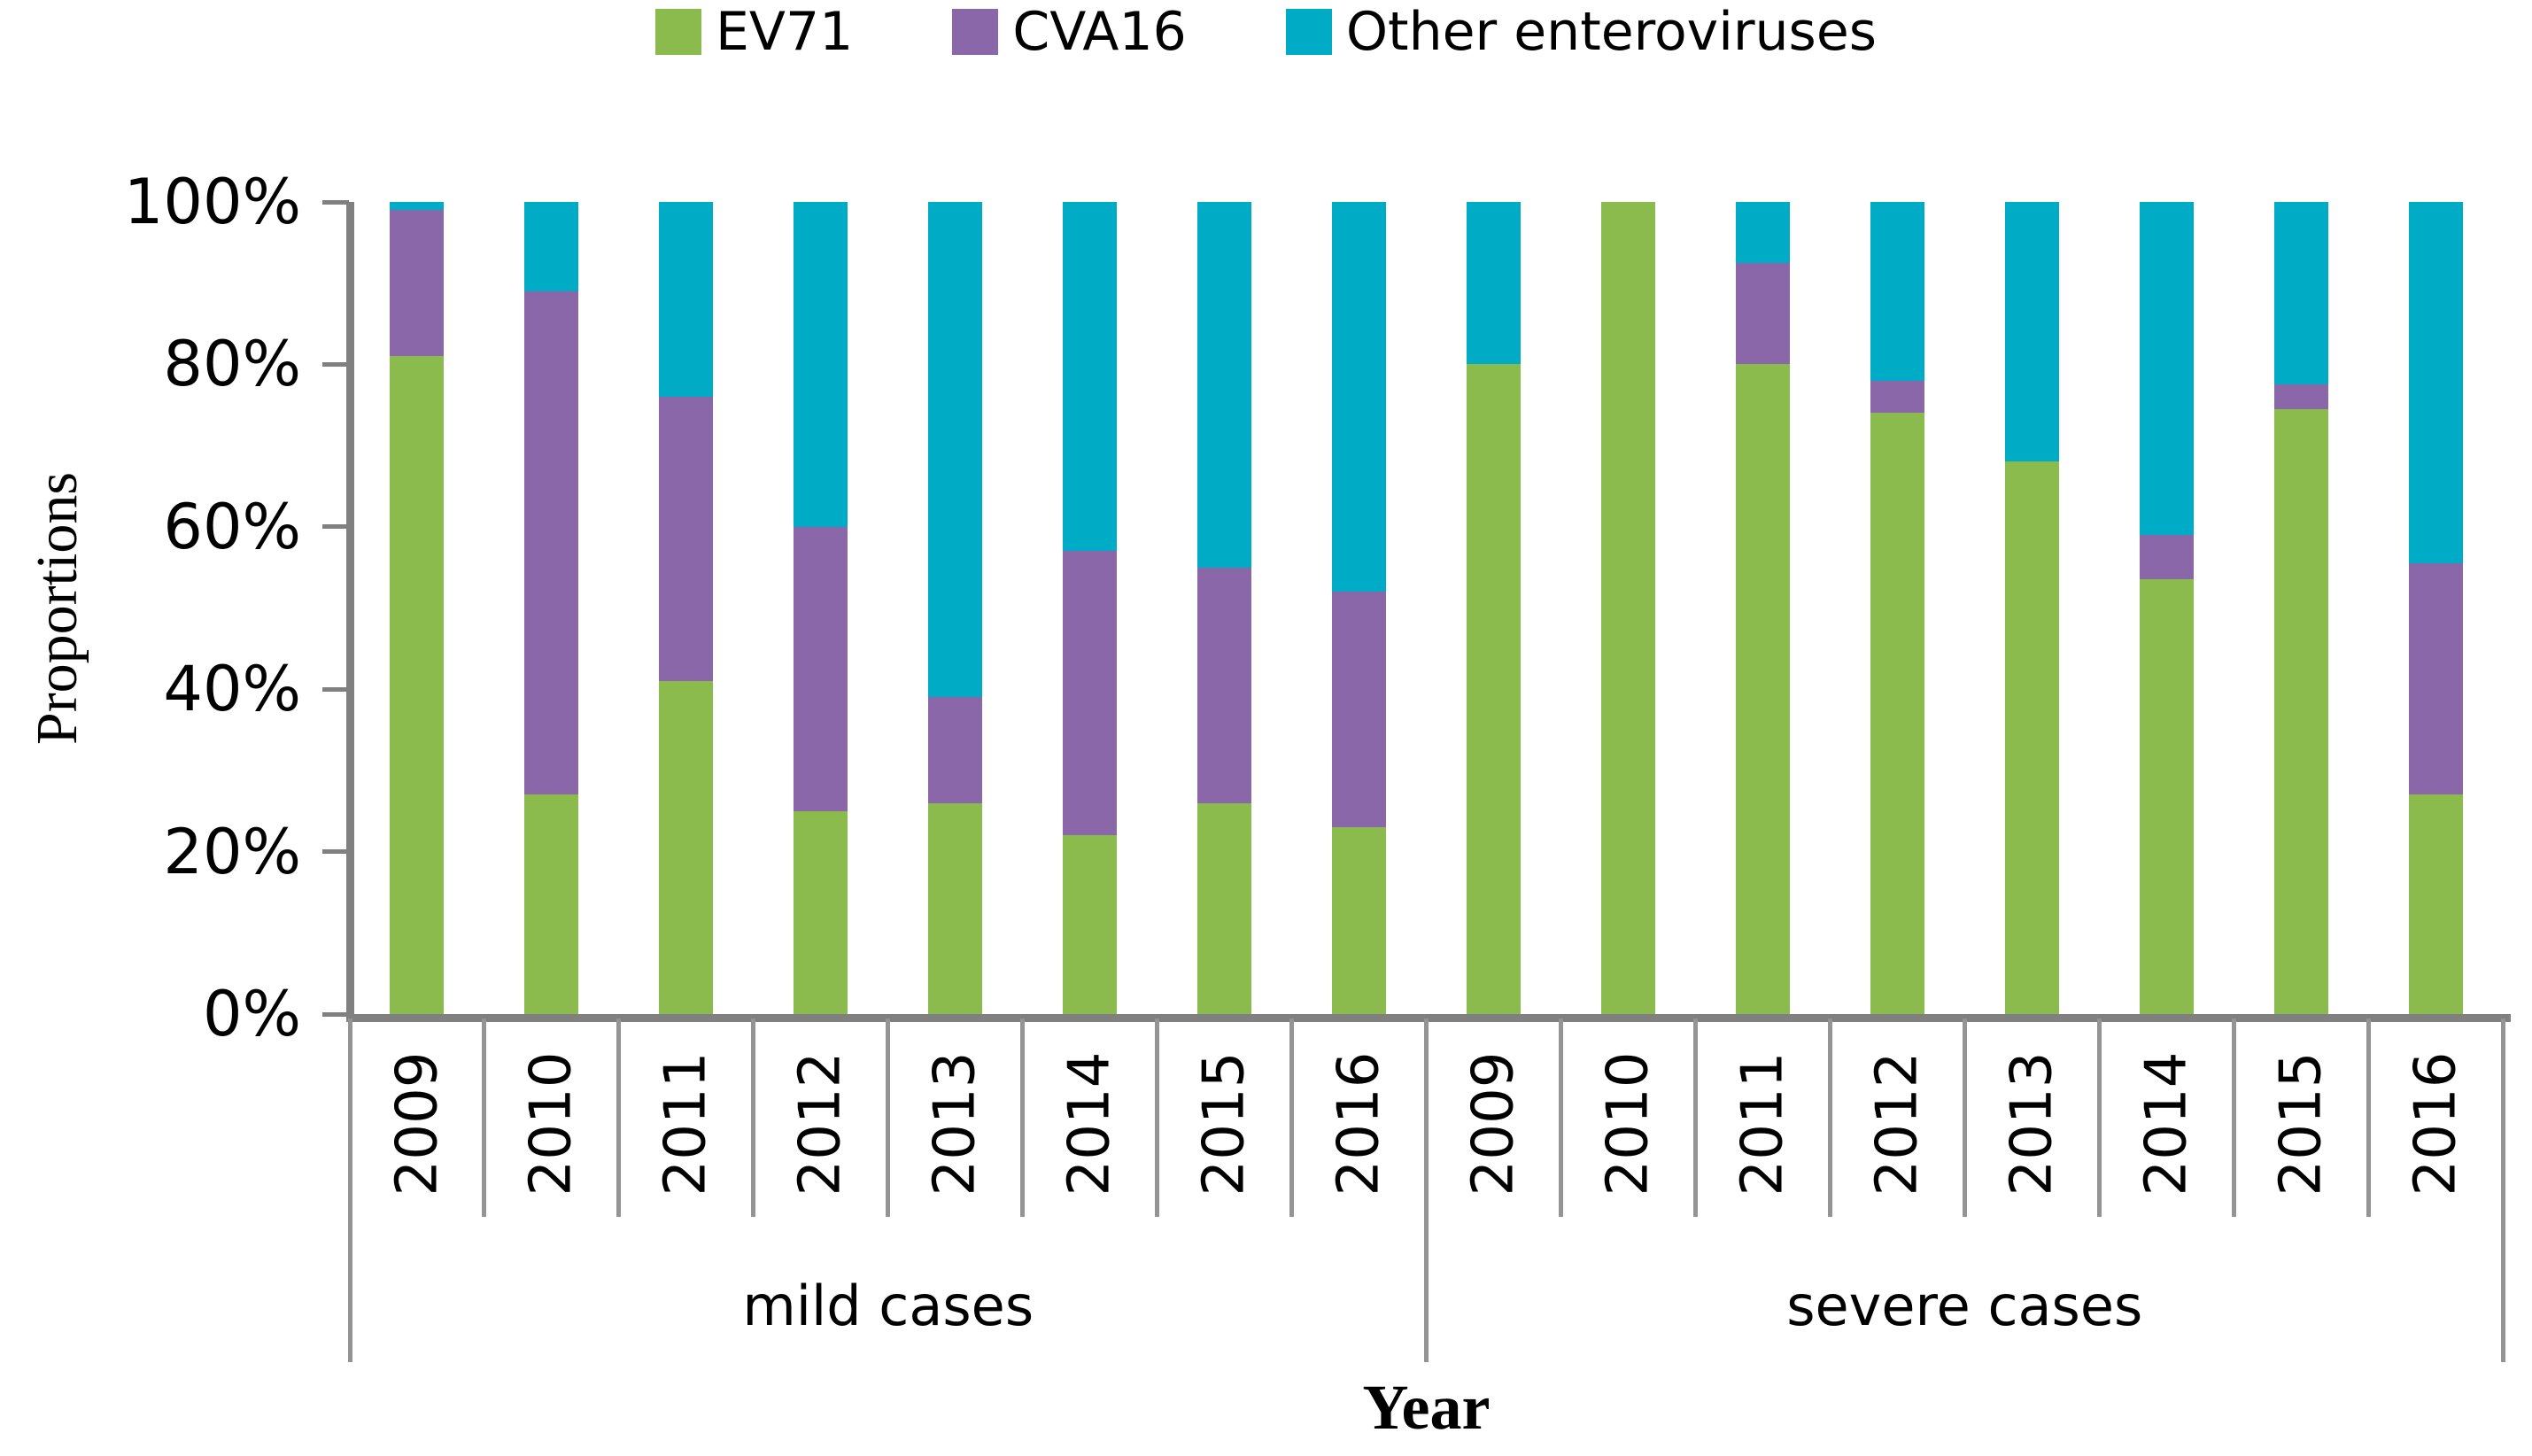 This screenshot has width=2532, height=1456. I want to click on bar-segment-mild-2011-ev71, so click(686, 847).